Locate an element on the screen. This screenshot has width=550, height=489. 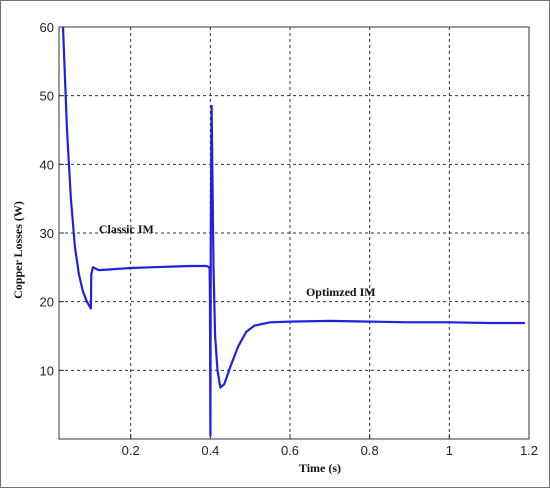
x-tick-label: 0.4 is located at coordinates (210, 450).